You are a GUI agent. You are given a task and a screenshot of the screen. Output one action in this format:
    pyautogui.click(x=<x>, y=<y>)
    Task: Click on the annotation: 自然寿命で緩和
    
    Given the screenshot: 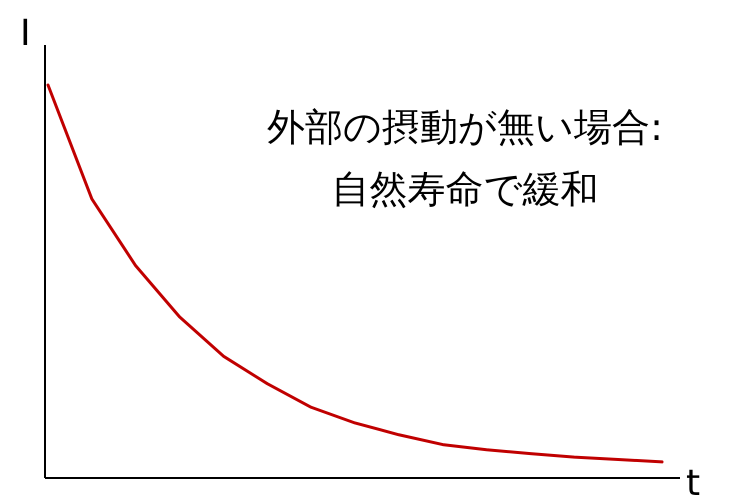 What is the action you would take?
    pyautogui.click(x=465, y=189)
    